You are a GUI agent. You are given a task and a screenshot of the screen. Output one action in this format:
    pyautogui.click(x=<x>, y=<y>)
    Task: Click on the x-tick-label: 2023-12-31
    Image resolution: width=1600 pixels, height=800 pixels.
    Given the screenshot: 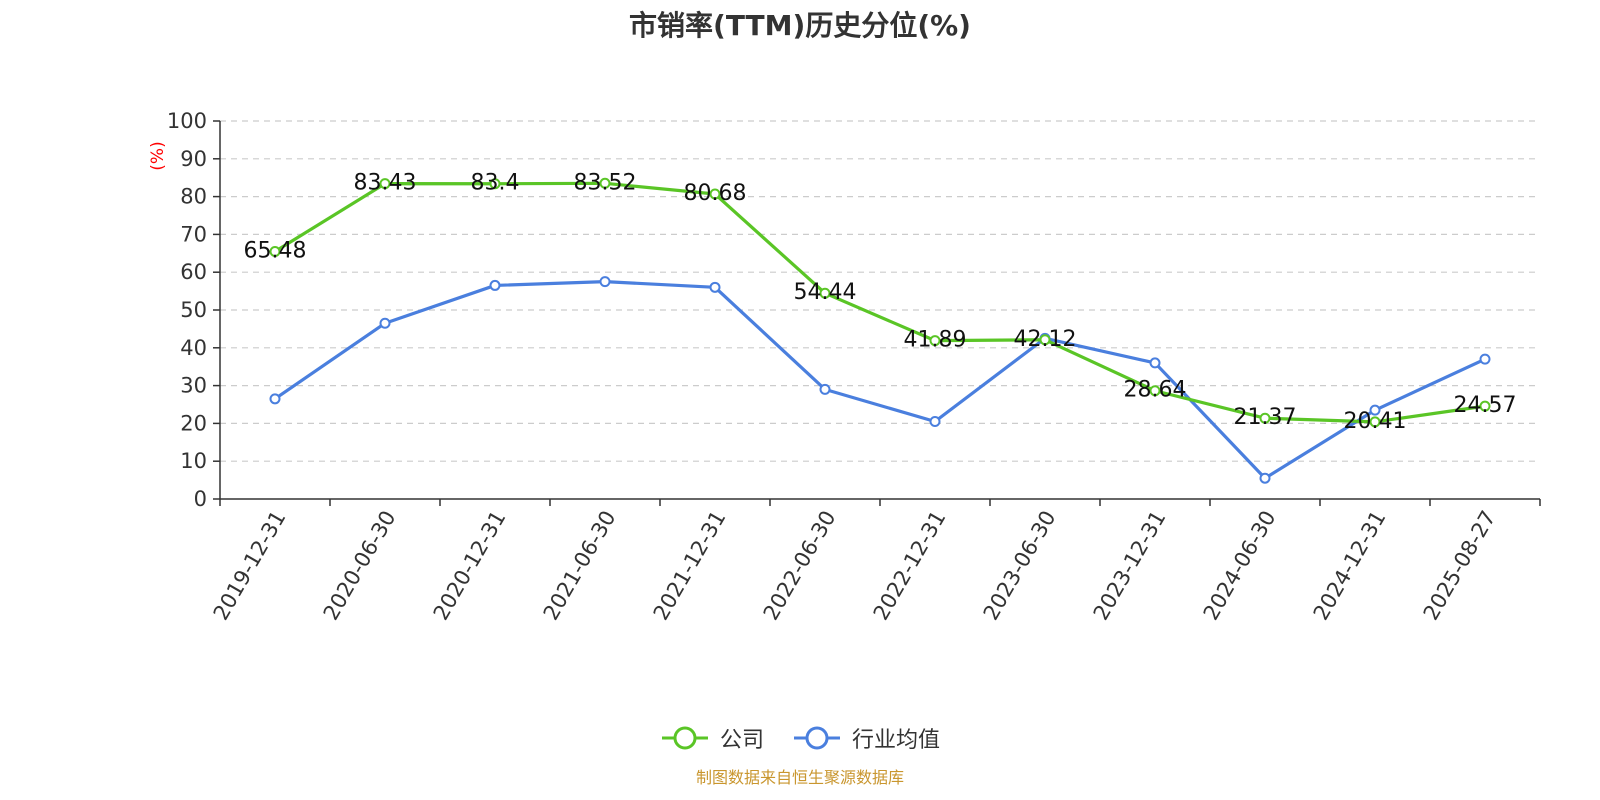 What is the action you would take?
    pyautogui.click(x=1130, y=566)
    